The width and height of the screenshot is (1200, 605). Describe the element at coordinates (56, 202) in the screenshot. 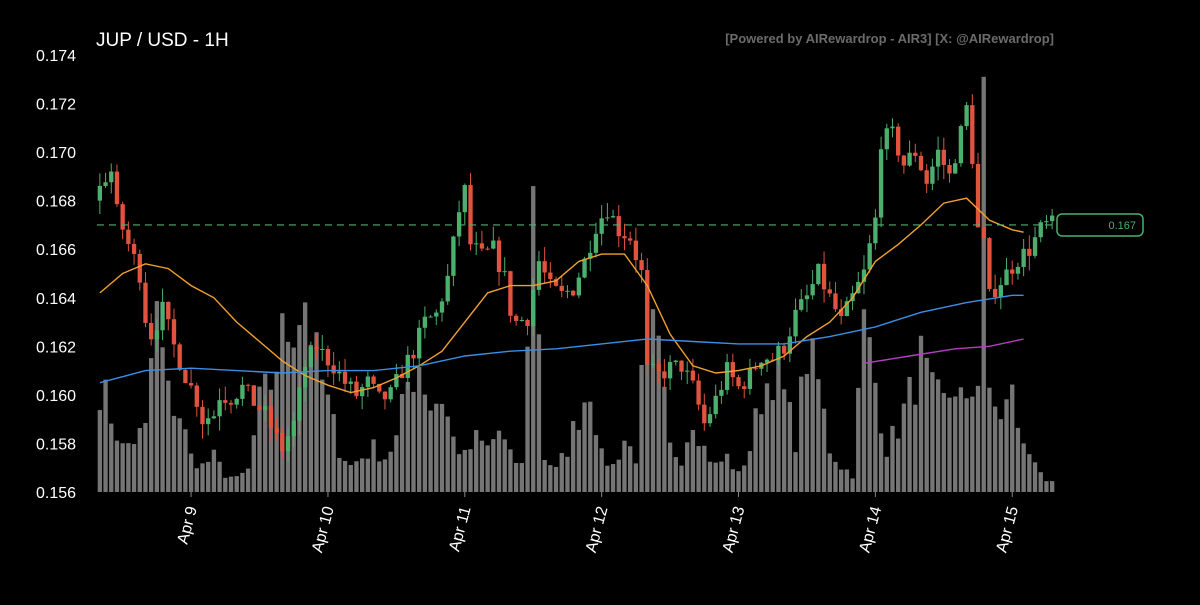

I see `y-tick-label: 0.168` at that location.